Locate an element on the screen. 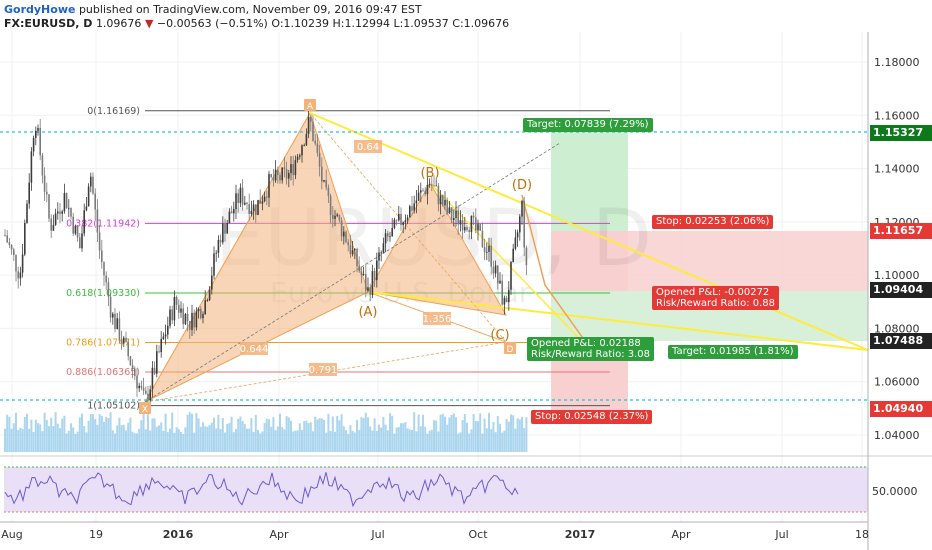 The image size is (932, 550). long-rr-label: Risk/Reward Ratio: 3.08 is located at coordinates (591, 354).